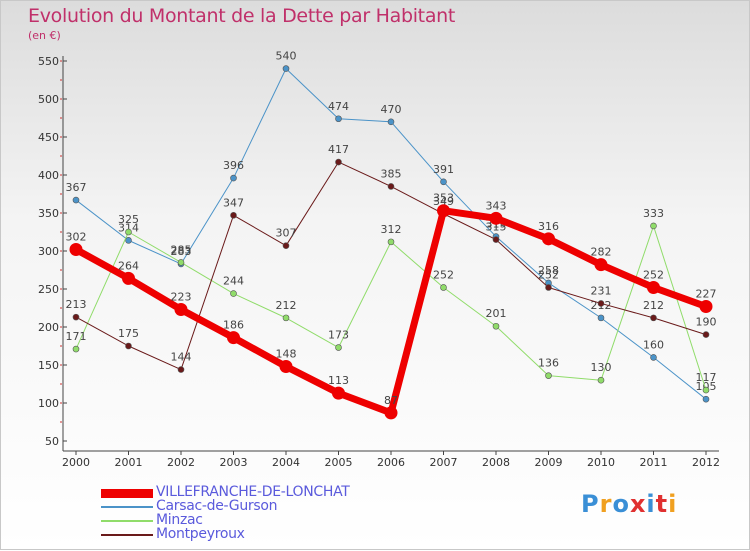 The image size is (750, 551). What do you see at coordinates (48, 403) in the screenshot?
I see `y-tick-label: 100` at bounding box center [48, 403].